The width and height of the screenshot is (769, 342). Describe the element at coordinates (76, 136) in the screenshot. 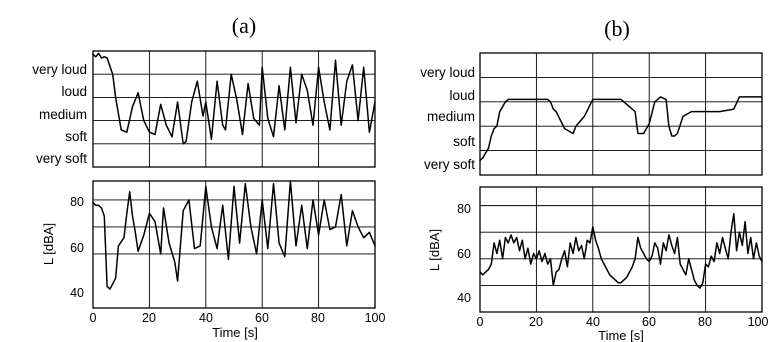

I see `panel-a-top-cat-soft: soft` at that location.